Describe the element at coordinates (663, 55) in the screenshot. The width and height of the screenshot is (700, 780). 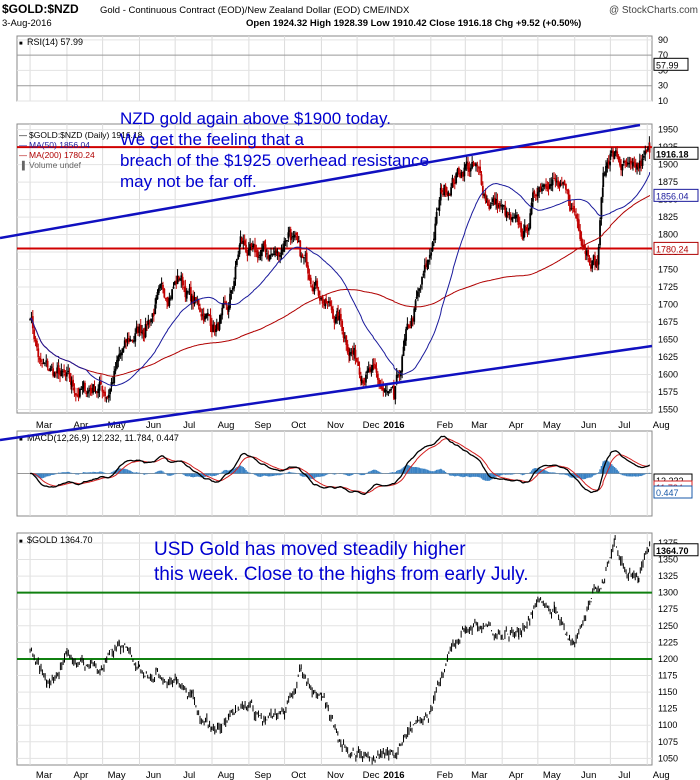
I see `rsi-tick-label: 70` at that location.